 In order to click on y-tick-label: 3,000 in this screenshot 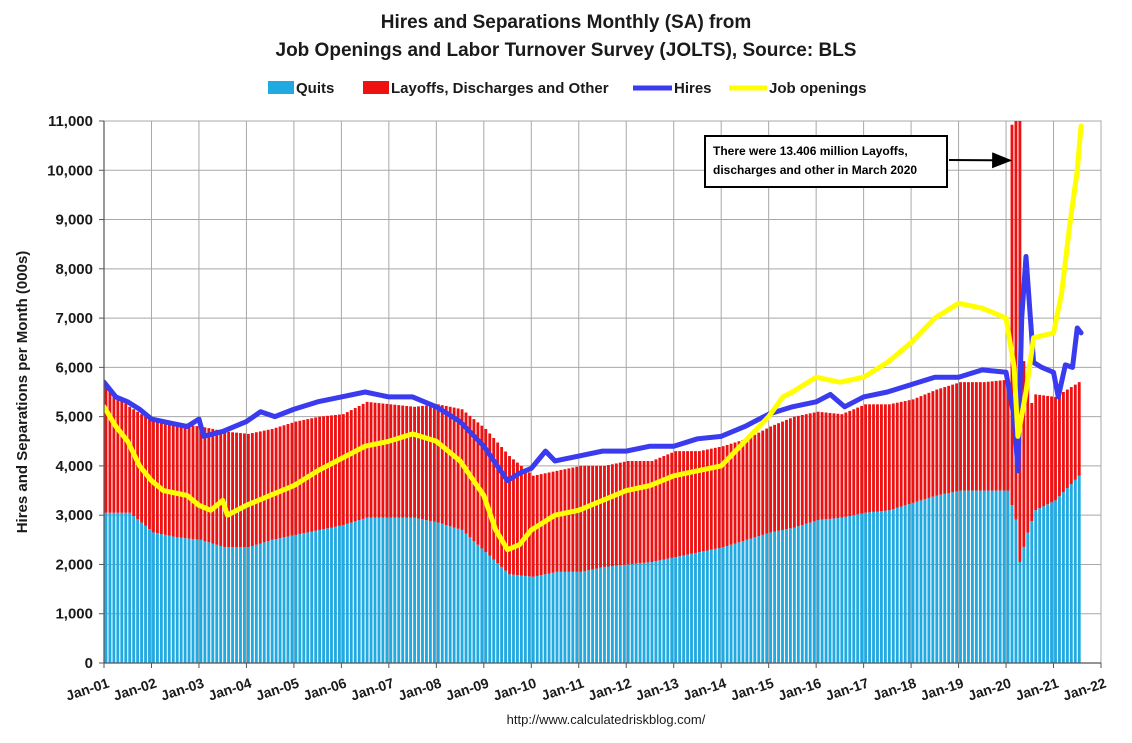, I will do `click(74, 515)`.